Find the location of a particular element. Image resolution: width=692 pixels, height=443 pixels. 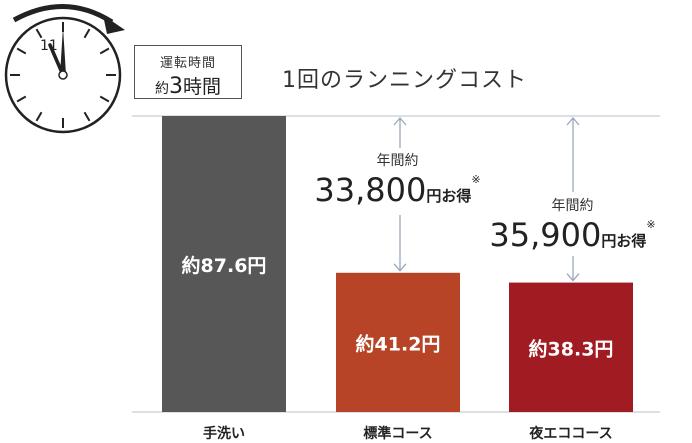

arrow-standard-bottom-head is located at coordinates (400, 267).